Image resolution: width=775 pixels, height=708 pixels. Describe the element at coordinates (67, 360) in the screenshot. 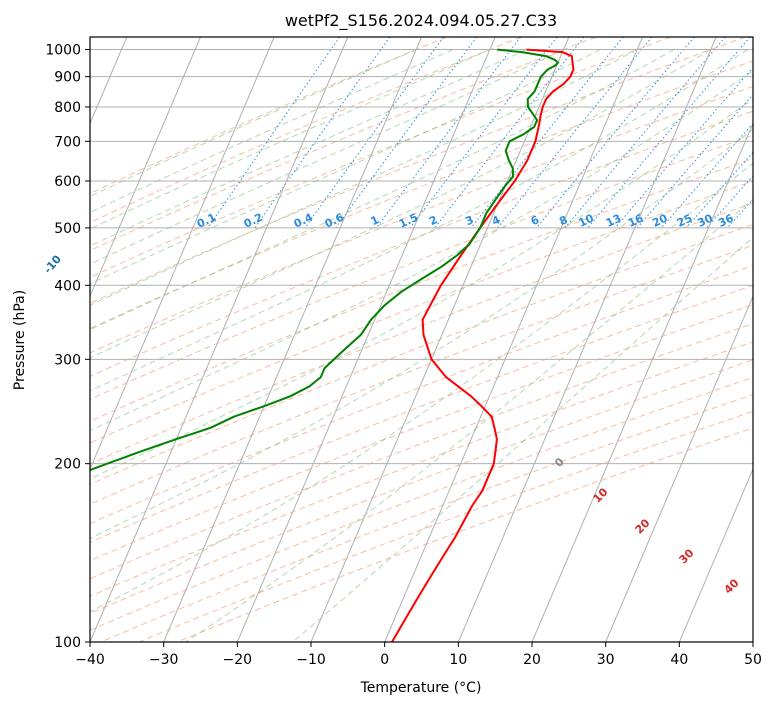

I see `y-tick-label: 300` at that location.